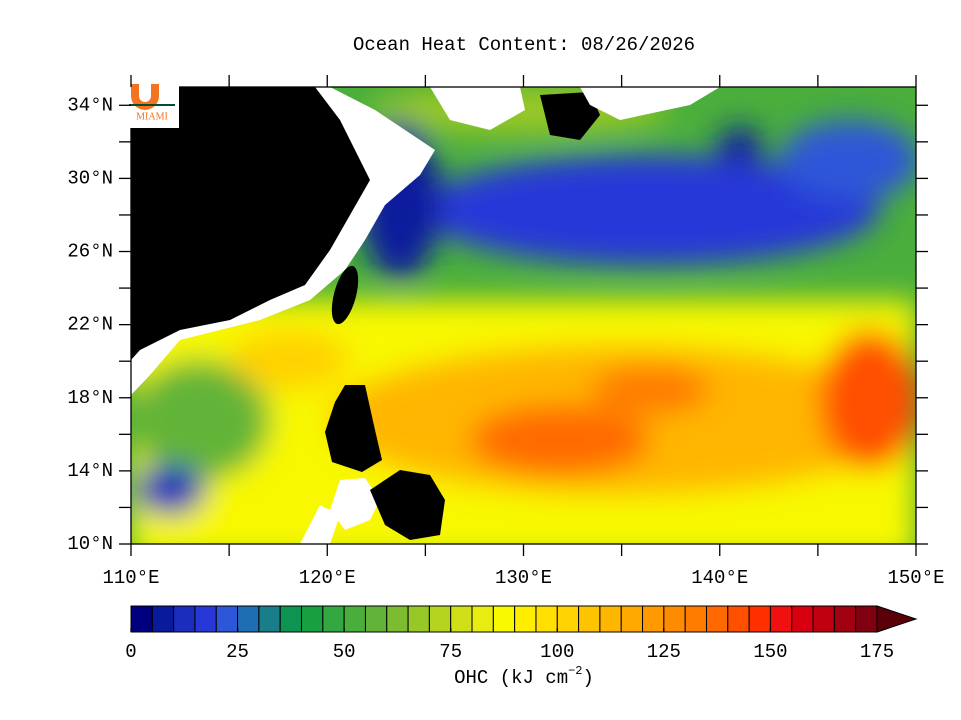 The image size is (961, 720). What do you see at coordinates (90, 471) in the screenshot?
I see `y-tick-label: 14°N` at bounding box center [90, 471].